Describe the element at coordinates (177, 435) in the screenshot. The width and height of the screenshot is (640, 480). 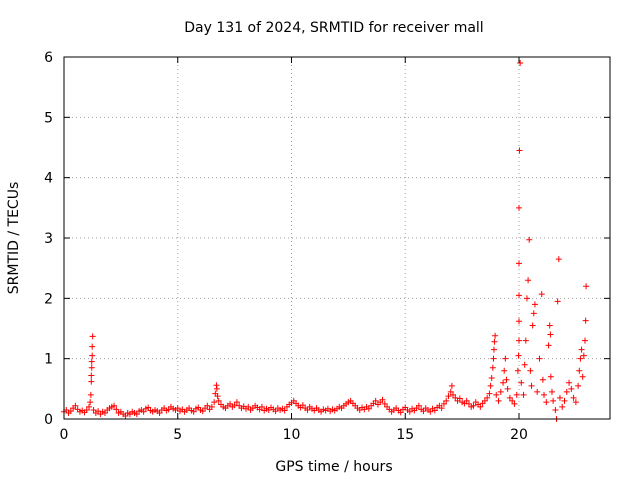
I see `x-tick-label: 5` at that location.